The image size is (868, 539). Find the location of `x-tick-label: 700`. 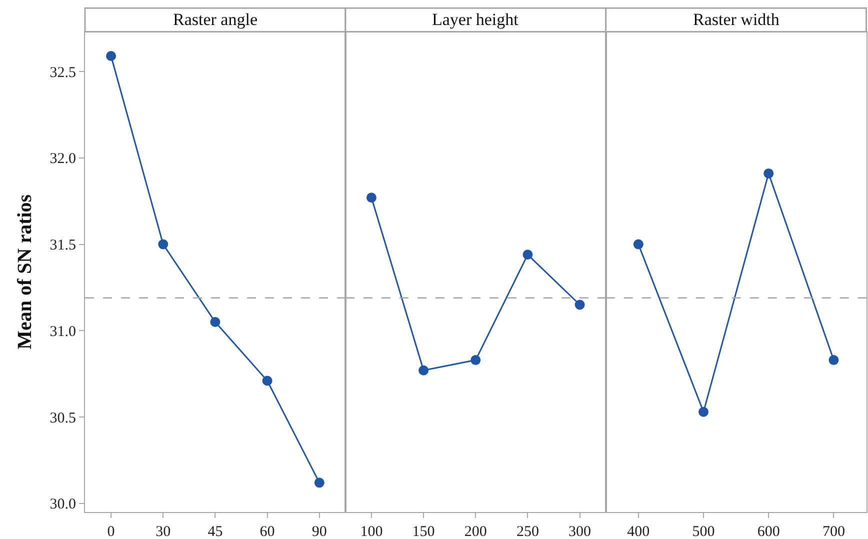

x-tick-label: 700 is located at coordinates (833, 531).